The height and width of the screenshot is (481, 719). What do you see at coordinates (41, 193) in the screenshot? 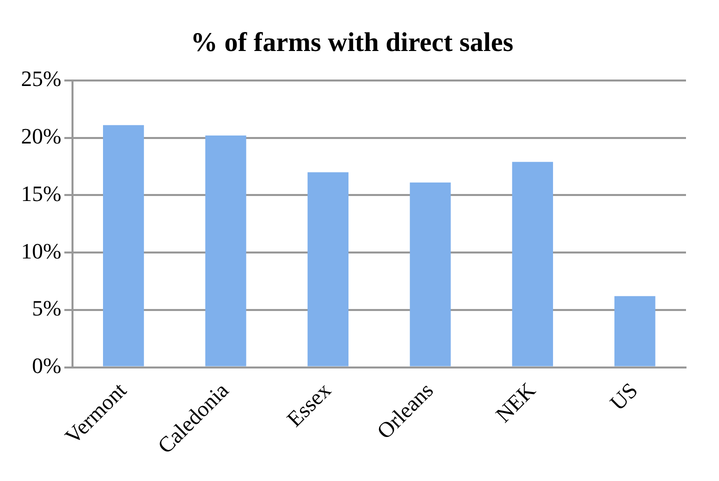
I see `y-tick-label: 15%` at bounding box center [41, 193].